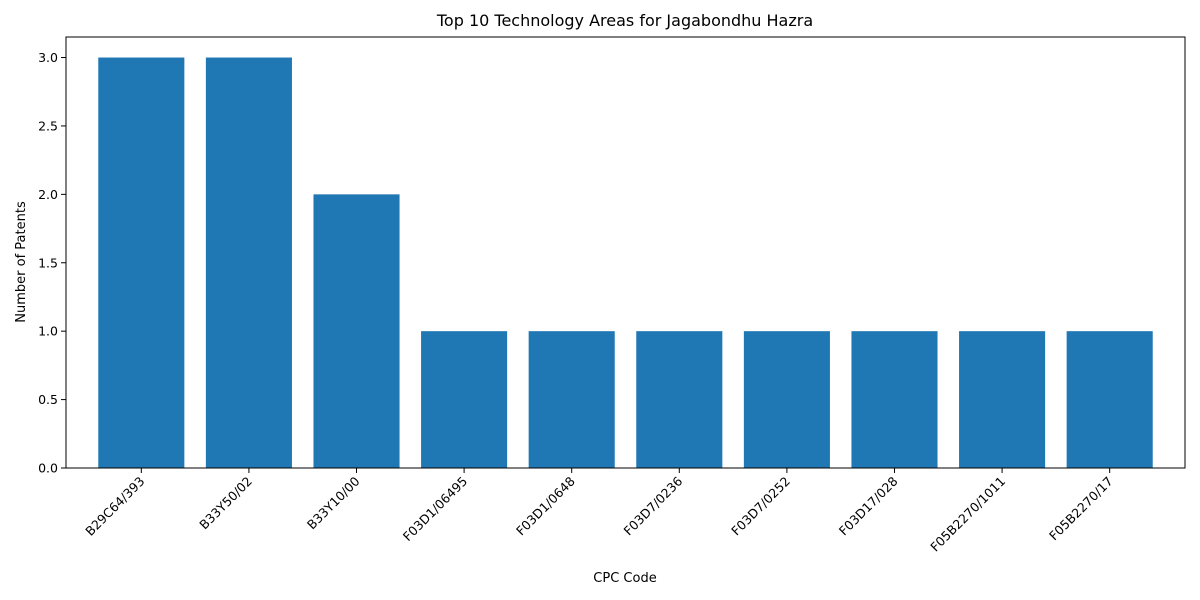 Image resolution: width=1200 pixels, height=600 pixels. Describe the element at coordinates (21, 262) in the screenshot. I see `y-axis-label: Number of Patents` at that location.